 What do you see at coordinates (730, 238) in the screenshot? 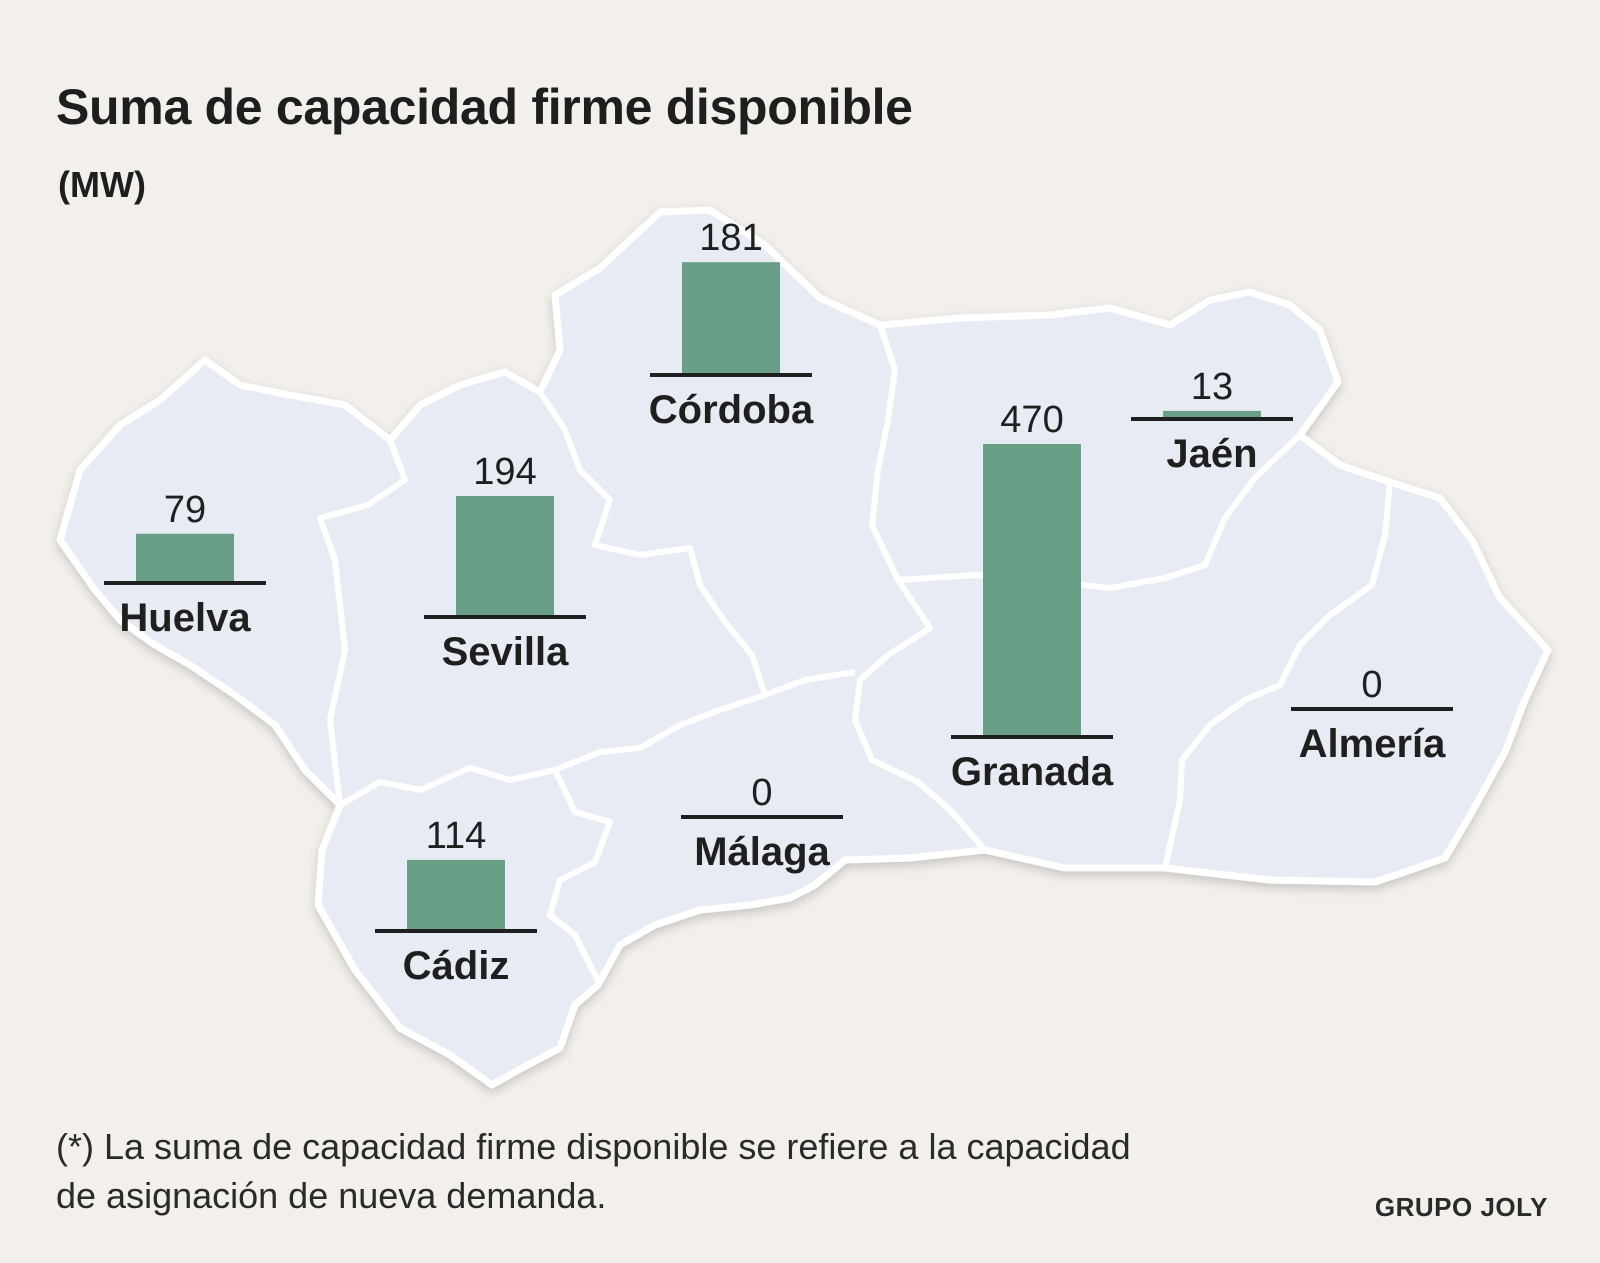
I see `value-label-cordoba: 181` at bounding box center [730, 238].